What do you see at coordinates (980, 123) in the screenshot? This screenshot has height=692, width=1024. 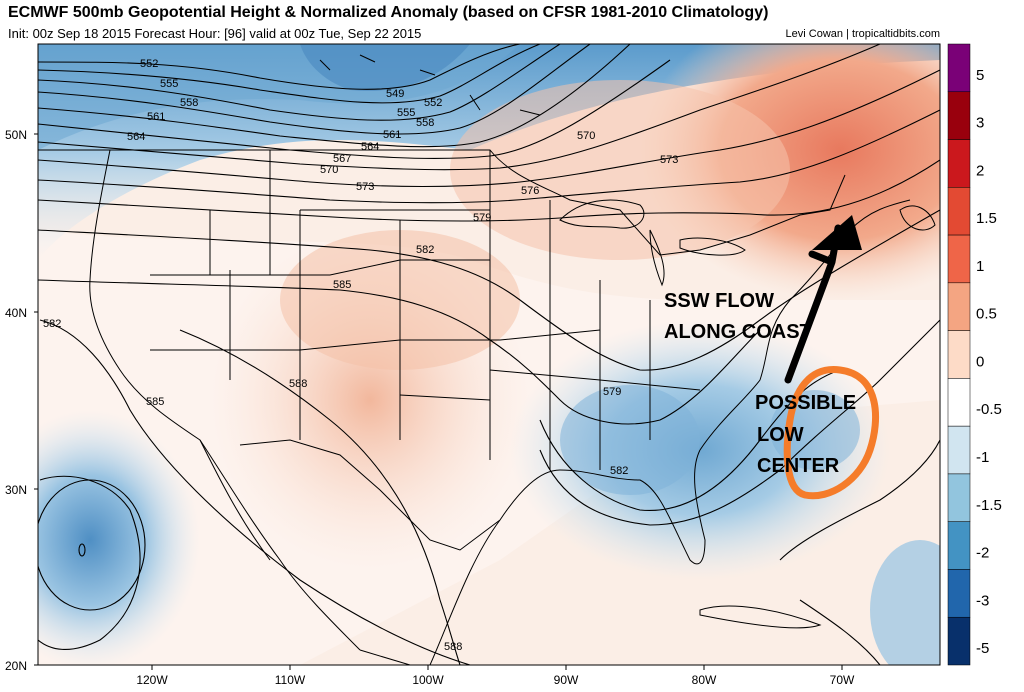 I see `colorbar-label: 3` at bounding box center [980, 123].